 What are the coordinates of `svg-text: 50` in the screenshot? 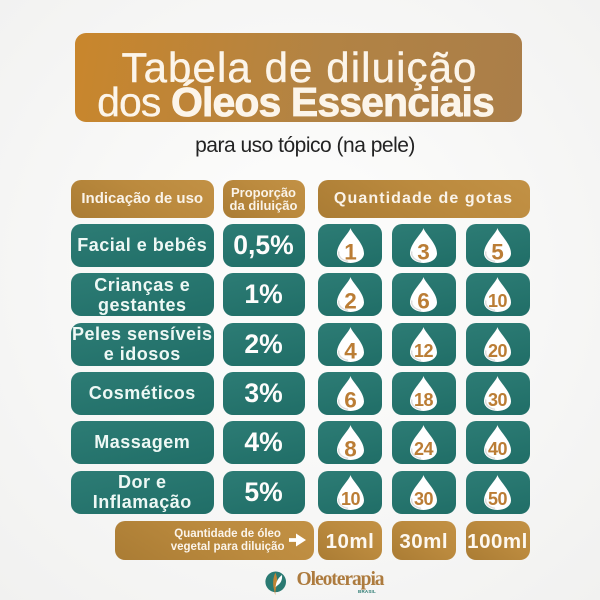 It's located at (498, 498).